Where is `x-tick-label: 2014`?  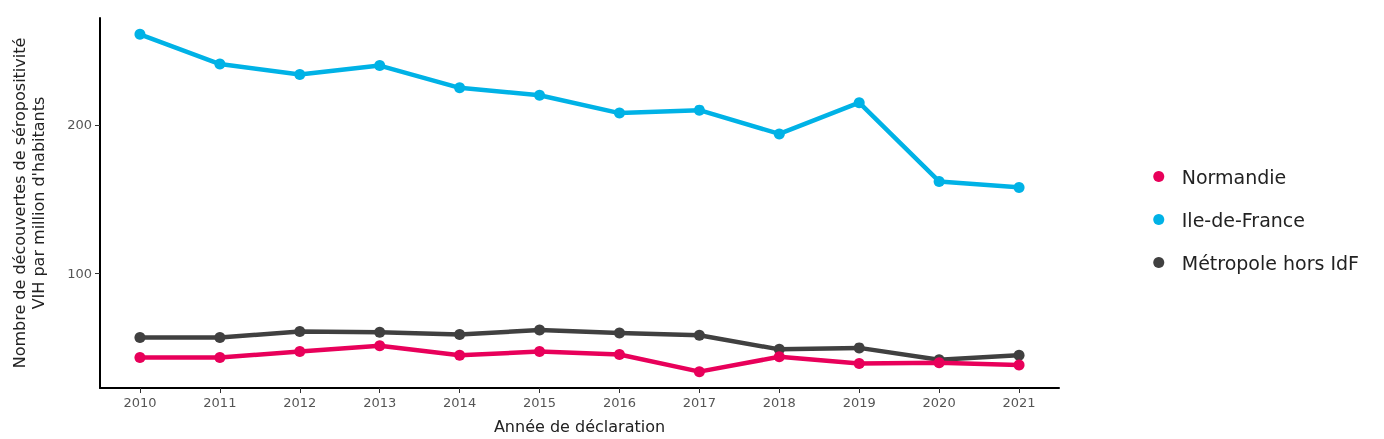
x-tick-label: 2014 is located at coordinates (460, 402).